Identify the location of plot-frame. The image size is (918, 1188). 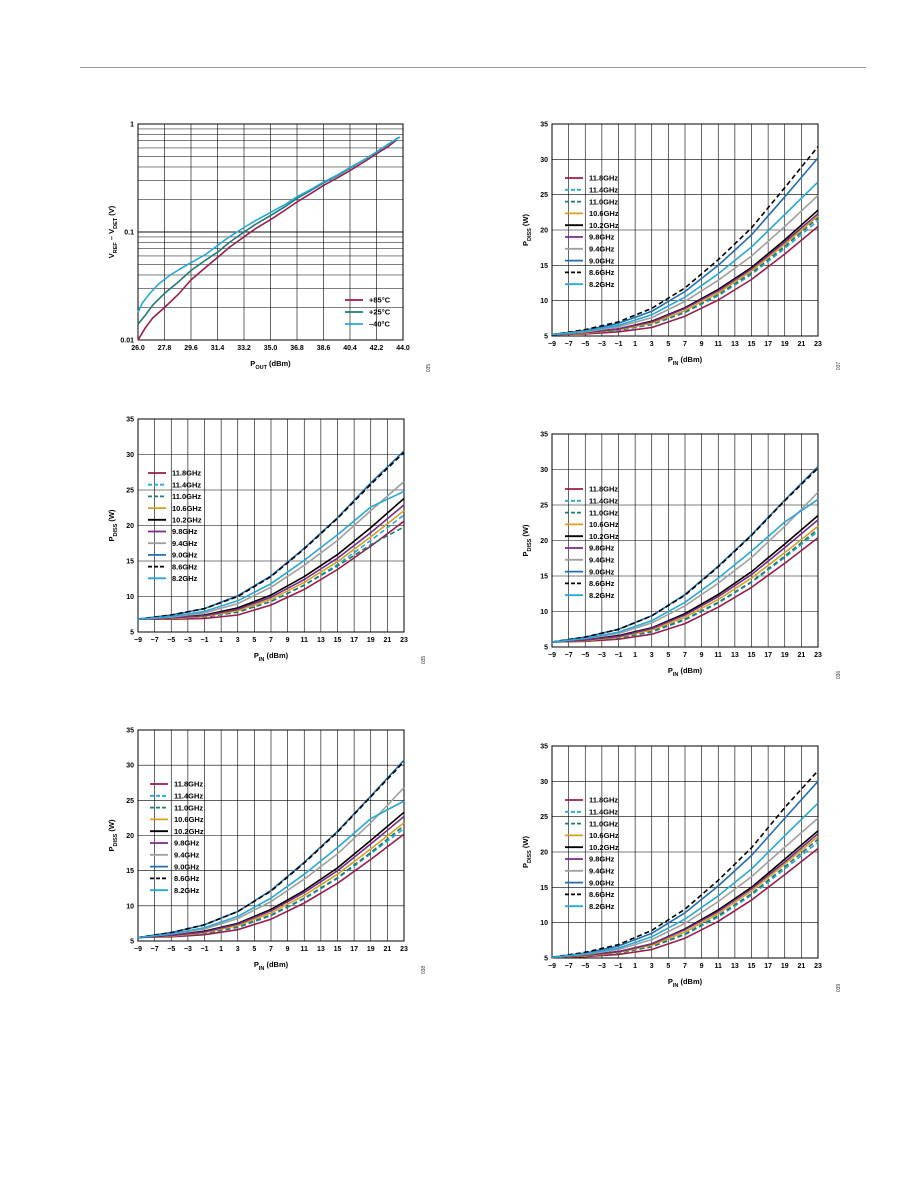
(685, 230).